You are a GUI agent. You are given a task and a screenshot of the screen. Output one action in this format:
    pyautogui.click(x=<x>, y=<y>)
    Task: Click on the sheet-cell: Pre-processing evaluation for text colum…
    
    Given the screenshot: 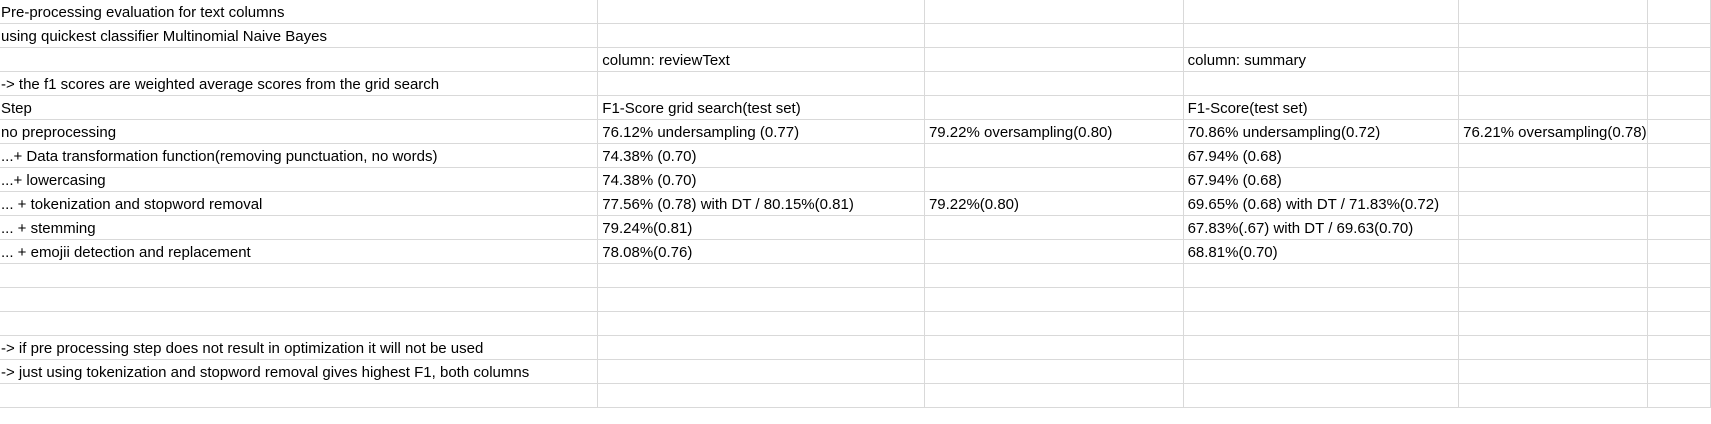 What is the action you would take?
    pyautogui.click(x=299, y=12)
    